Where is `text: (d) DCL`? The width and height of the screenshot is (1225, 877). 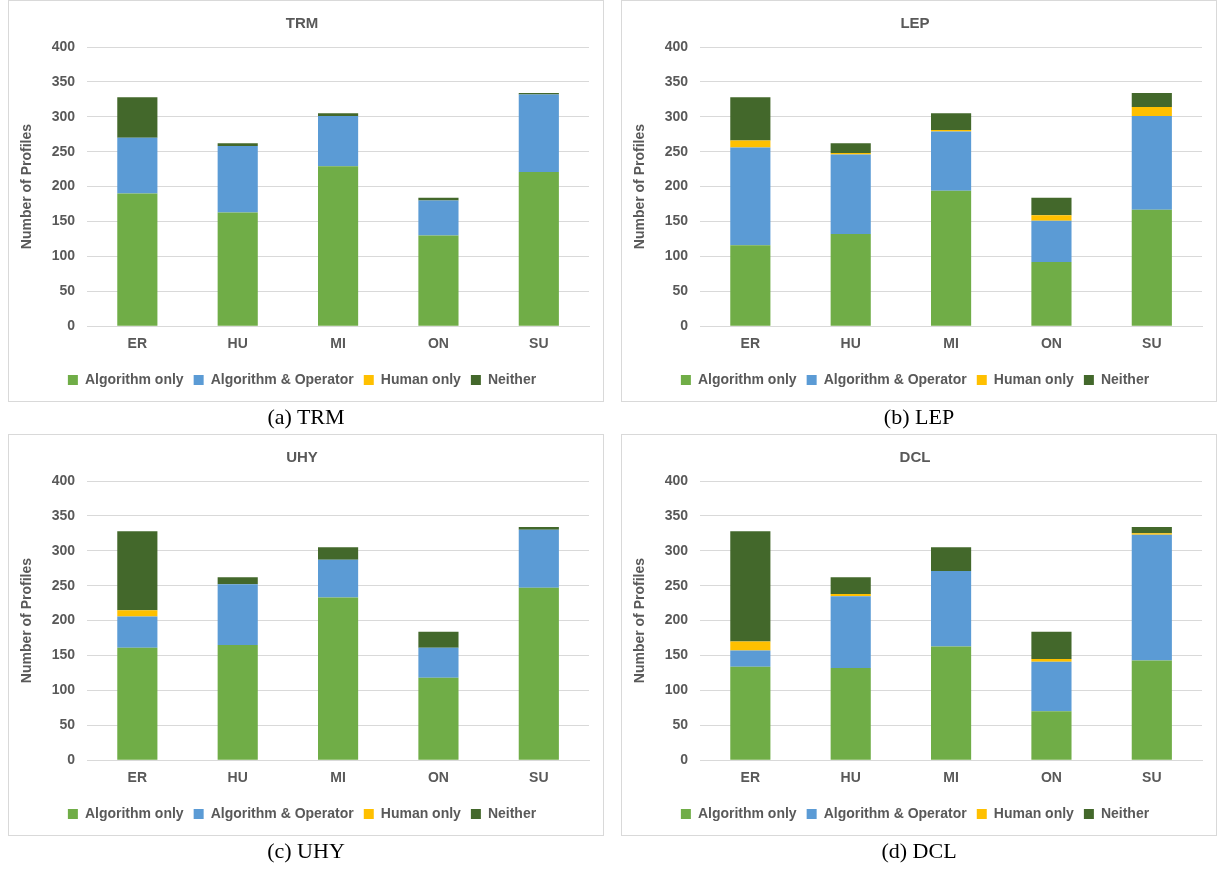 text: (d) DCL is located at coordinates (919, 851).